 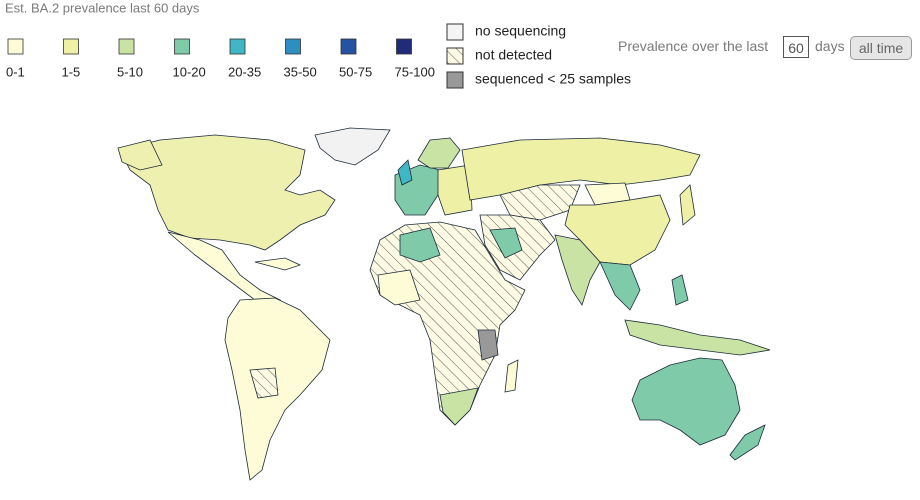 I want to click on controls-suffix: days, so click(x=830, y=46).